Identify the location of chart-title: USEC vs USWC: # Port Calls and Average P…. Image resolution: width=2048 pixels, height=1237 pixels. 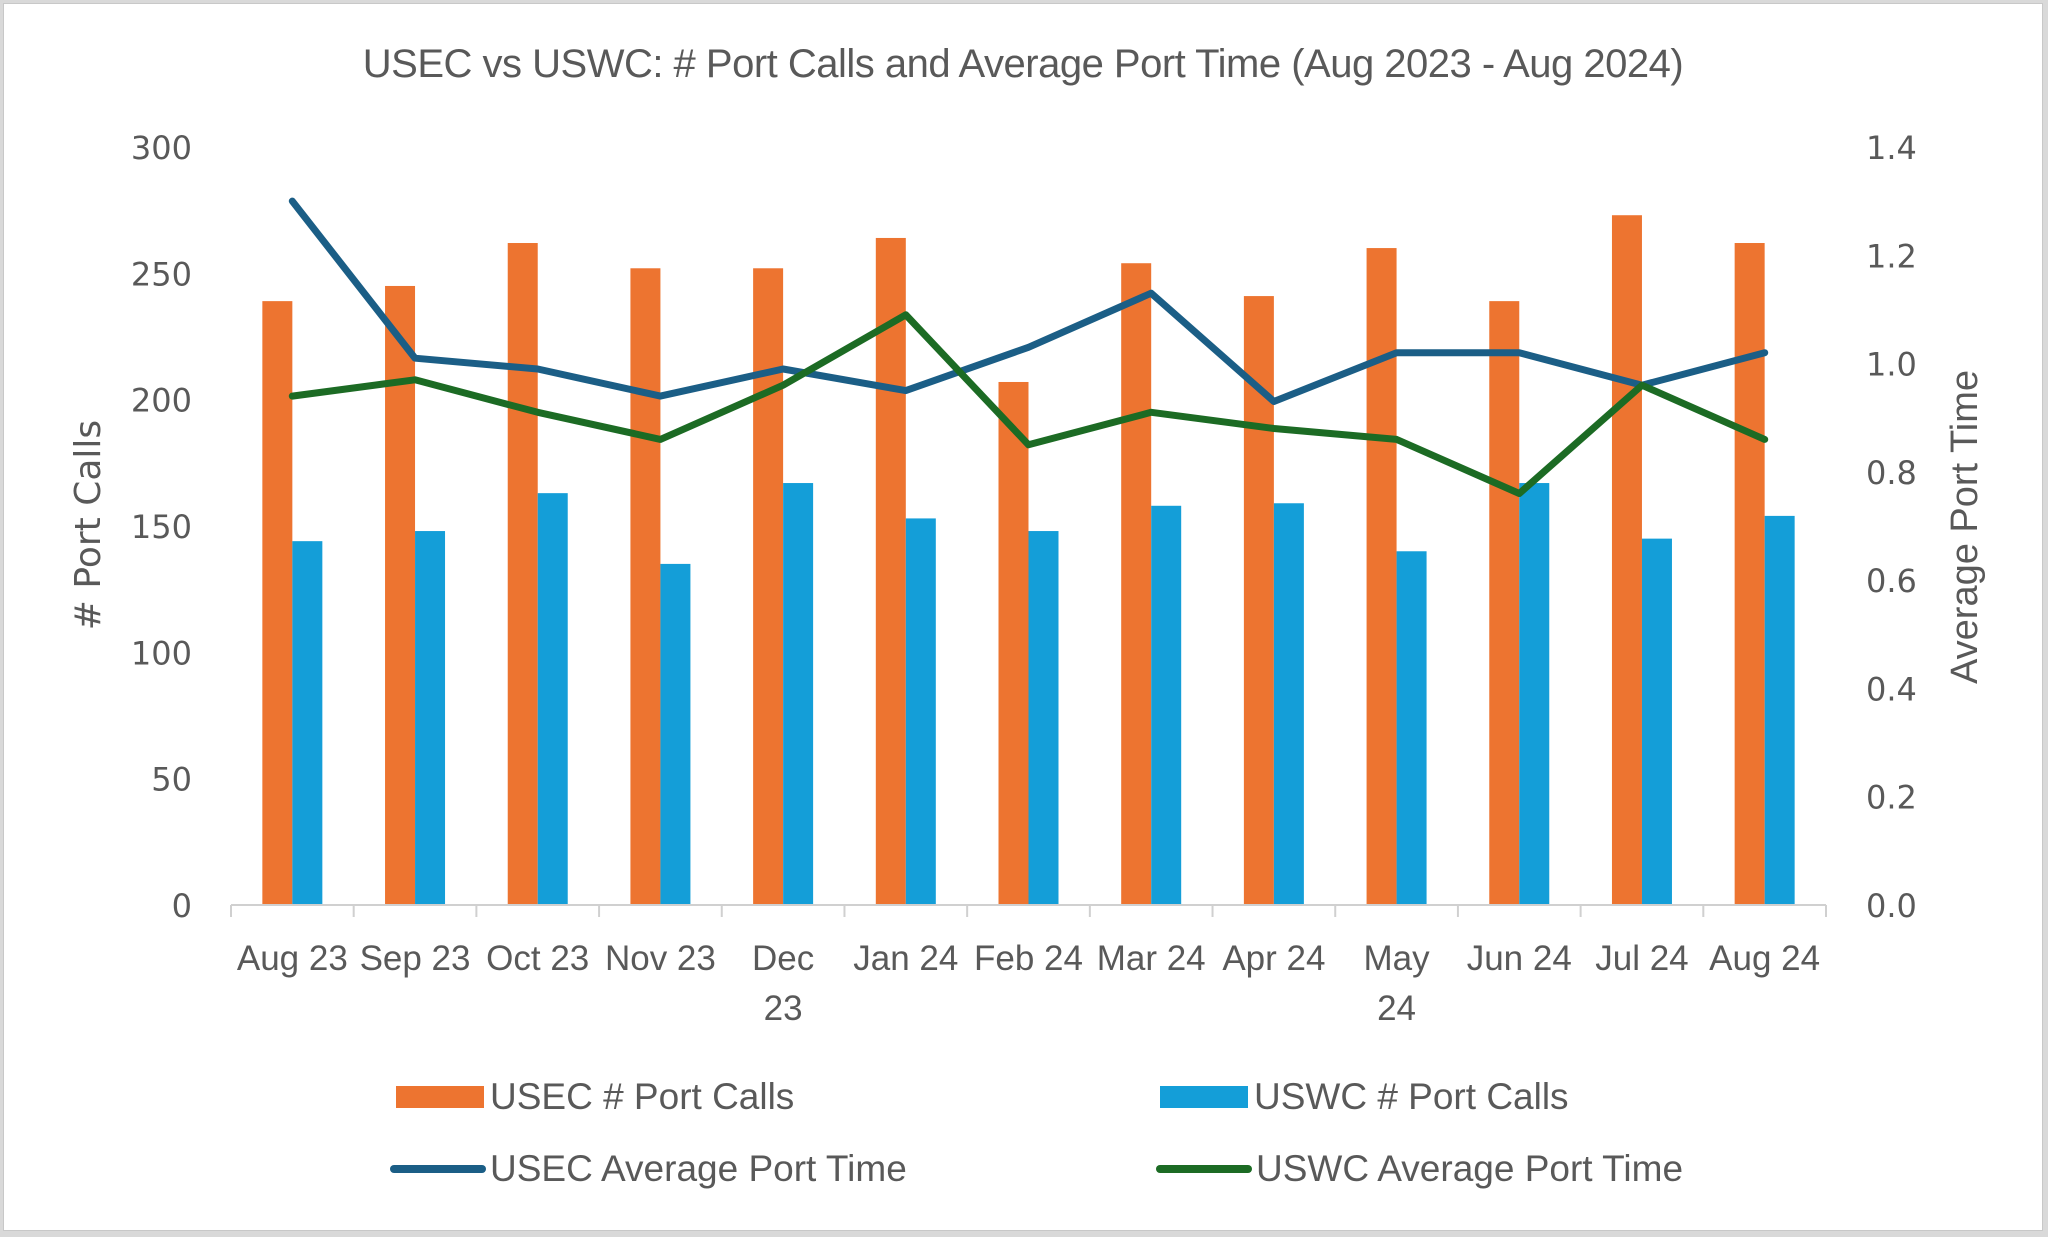
(1023, 64).